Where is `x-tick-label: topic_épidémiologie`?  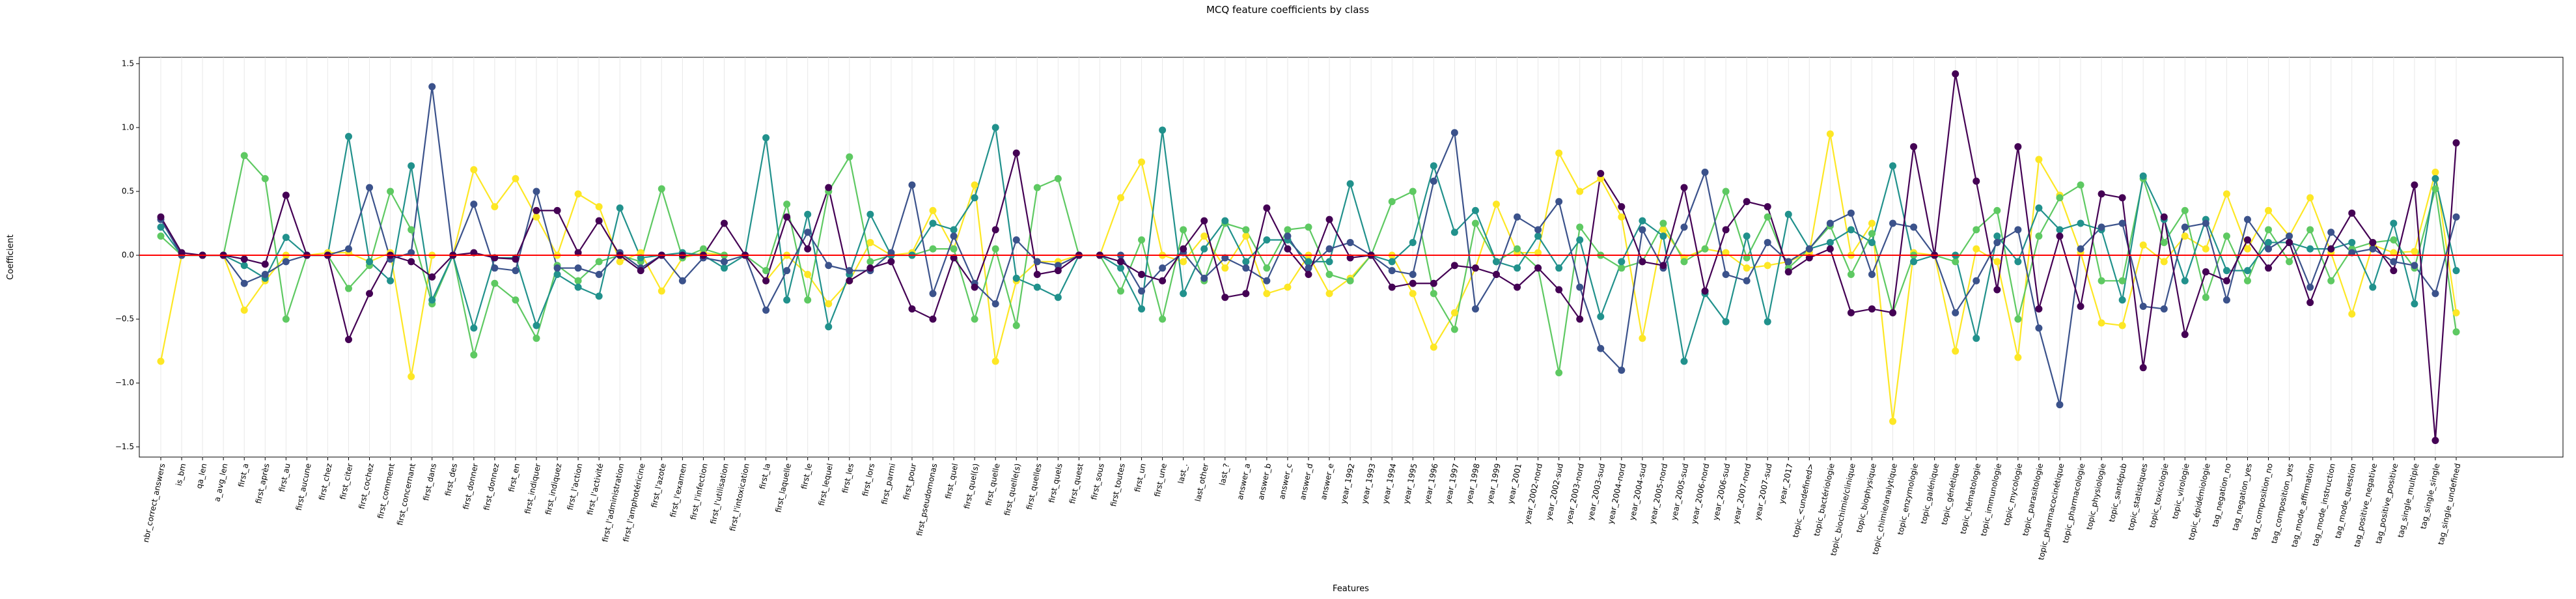
x-tick-label: topic_épidémiologie is located at coordinates (2199, 501).